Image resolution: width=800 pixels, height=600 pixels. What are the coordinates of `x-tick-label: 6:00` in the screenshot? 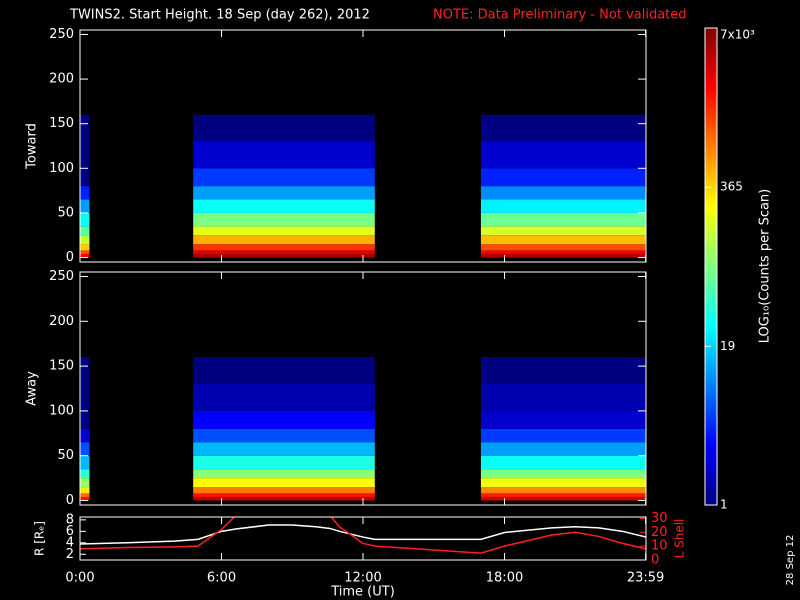 It's located at (221, 578).